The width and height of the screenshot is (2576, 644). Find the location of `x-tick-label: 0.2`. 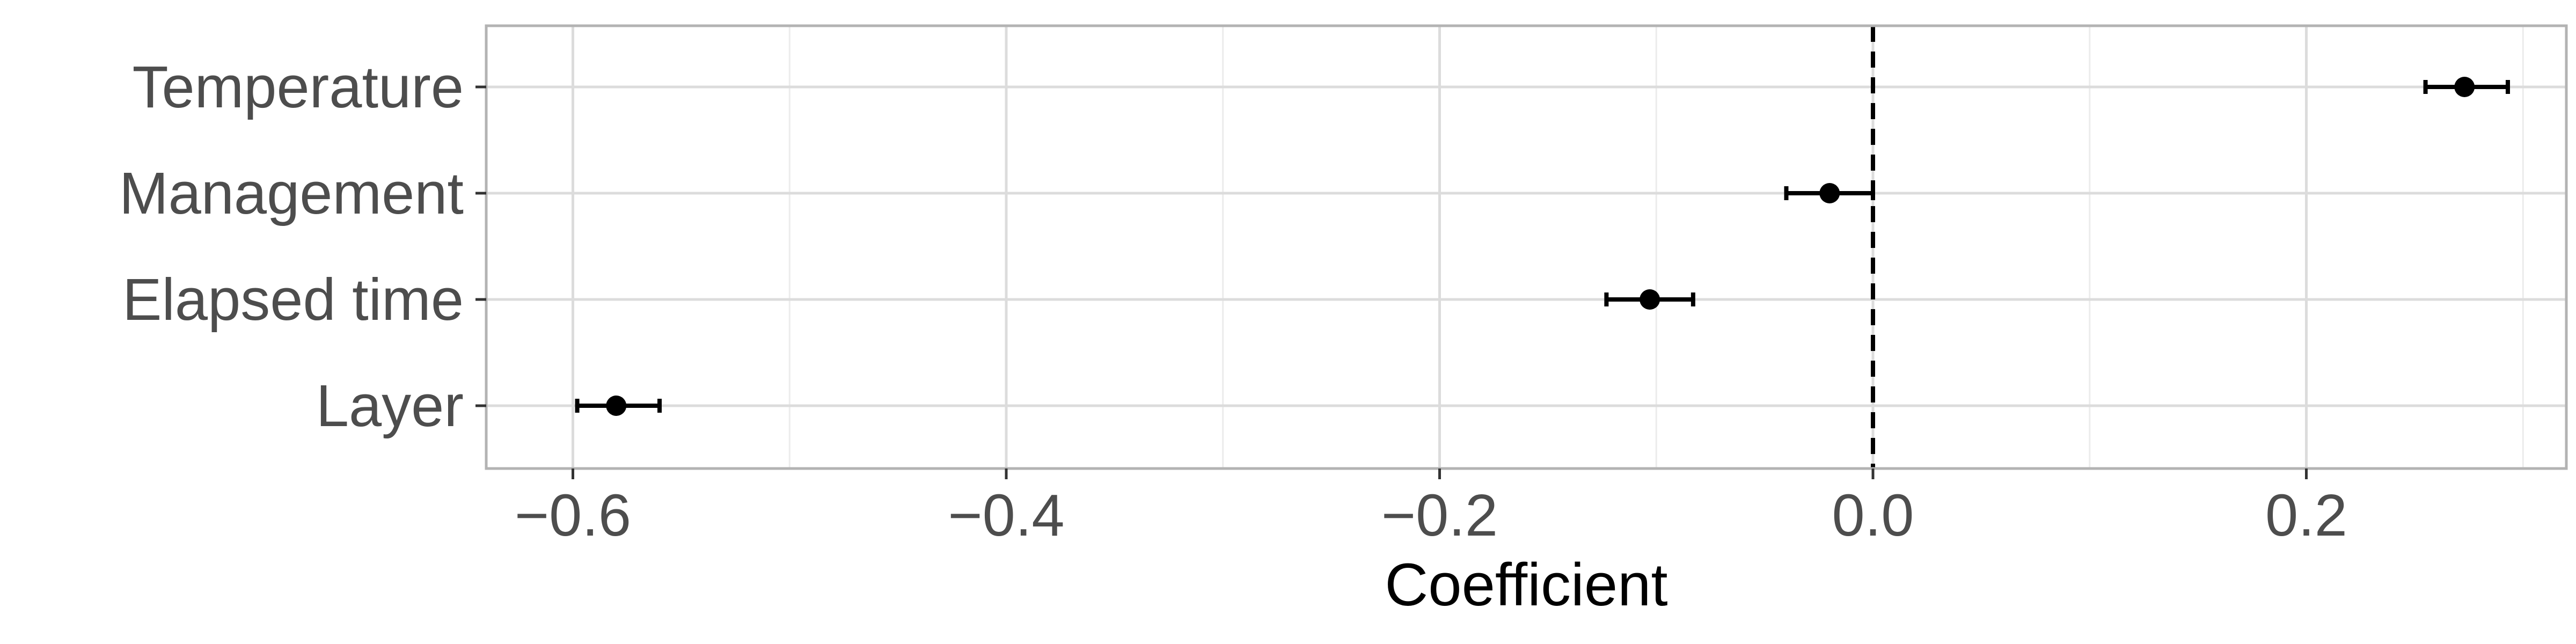

x-tick-label: 0.2 is located at coordinates (2306, 515).